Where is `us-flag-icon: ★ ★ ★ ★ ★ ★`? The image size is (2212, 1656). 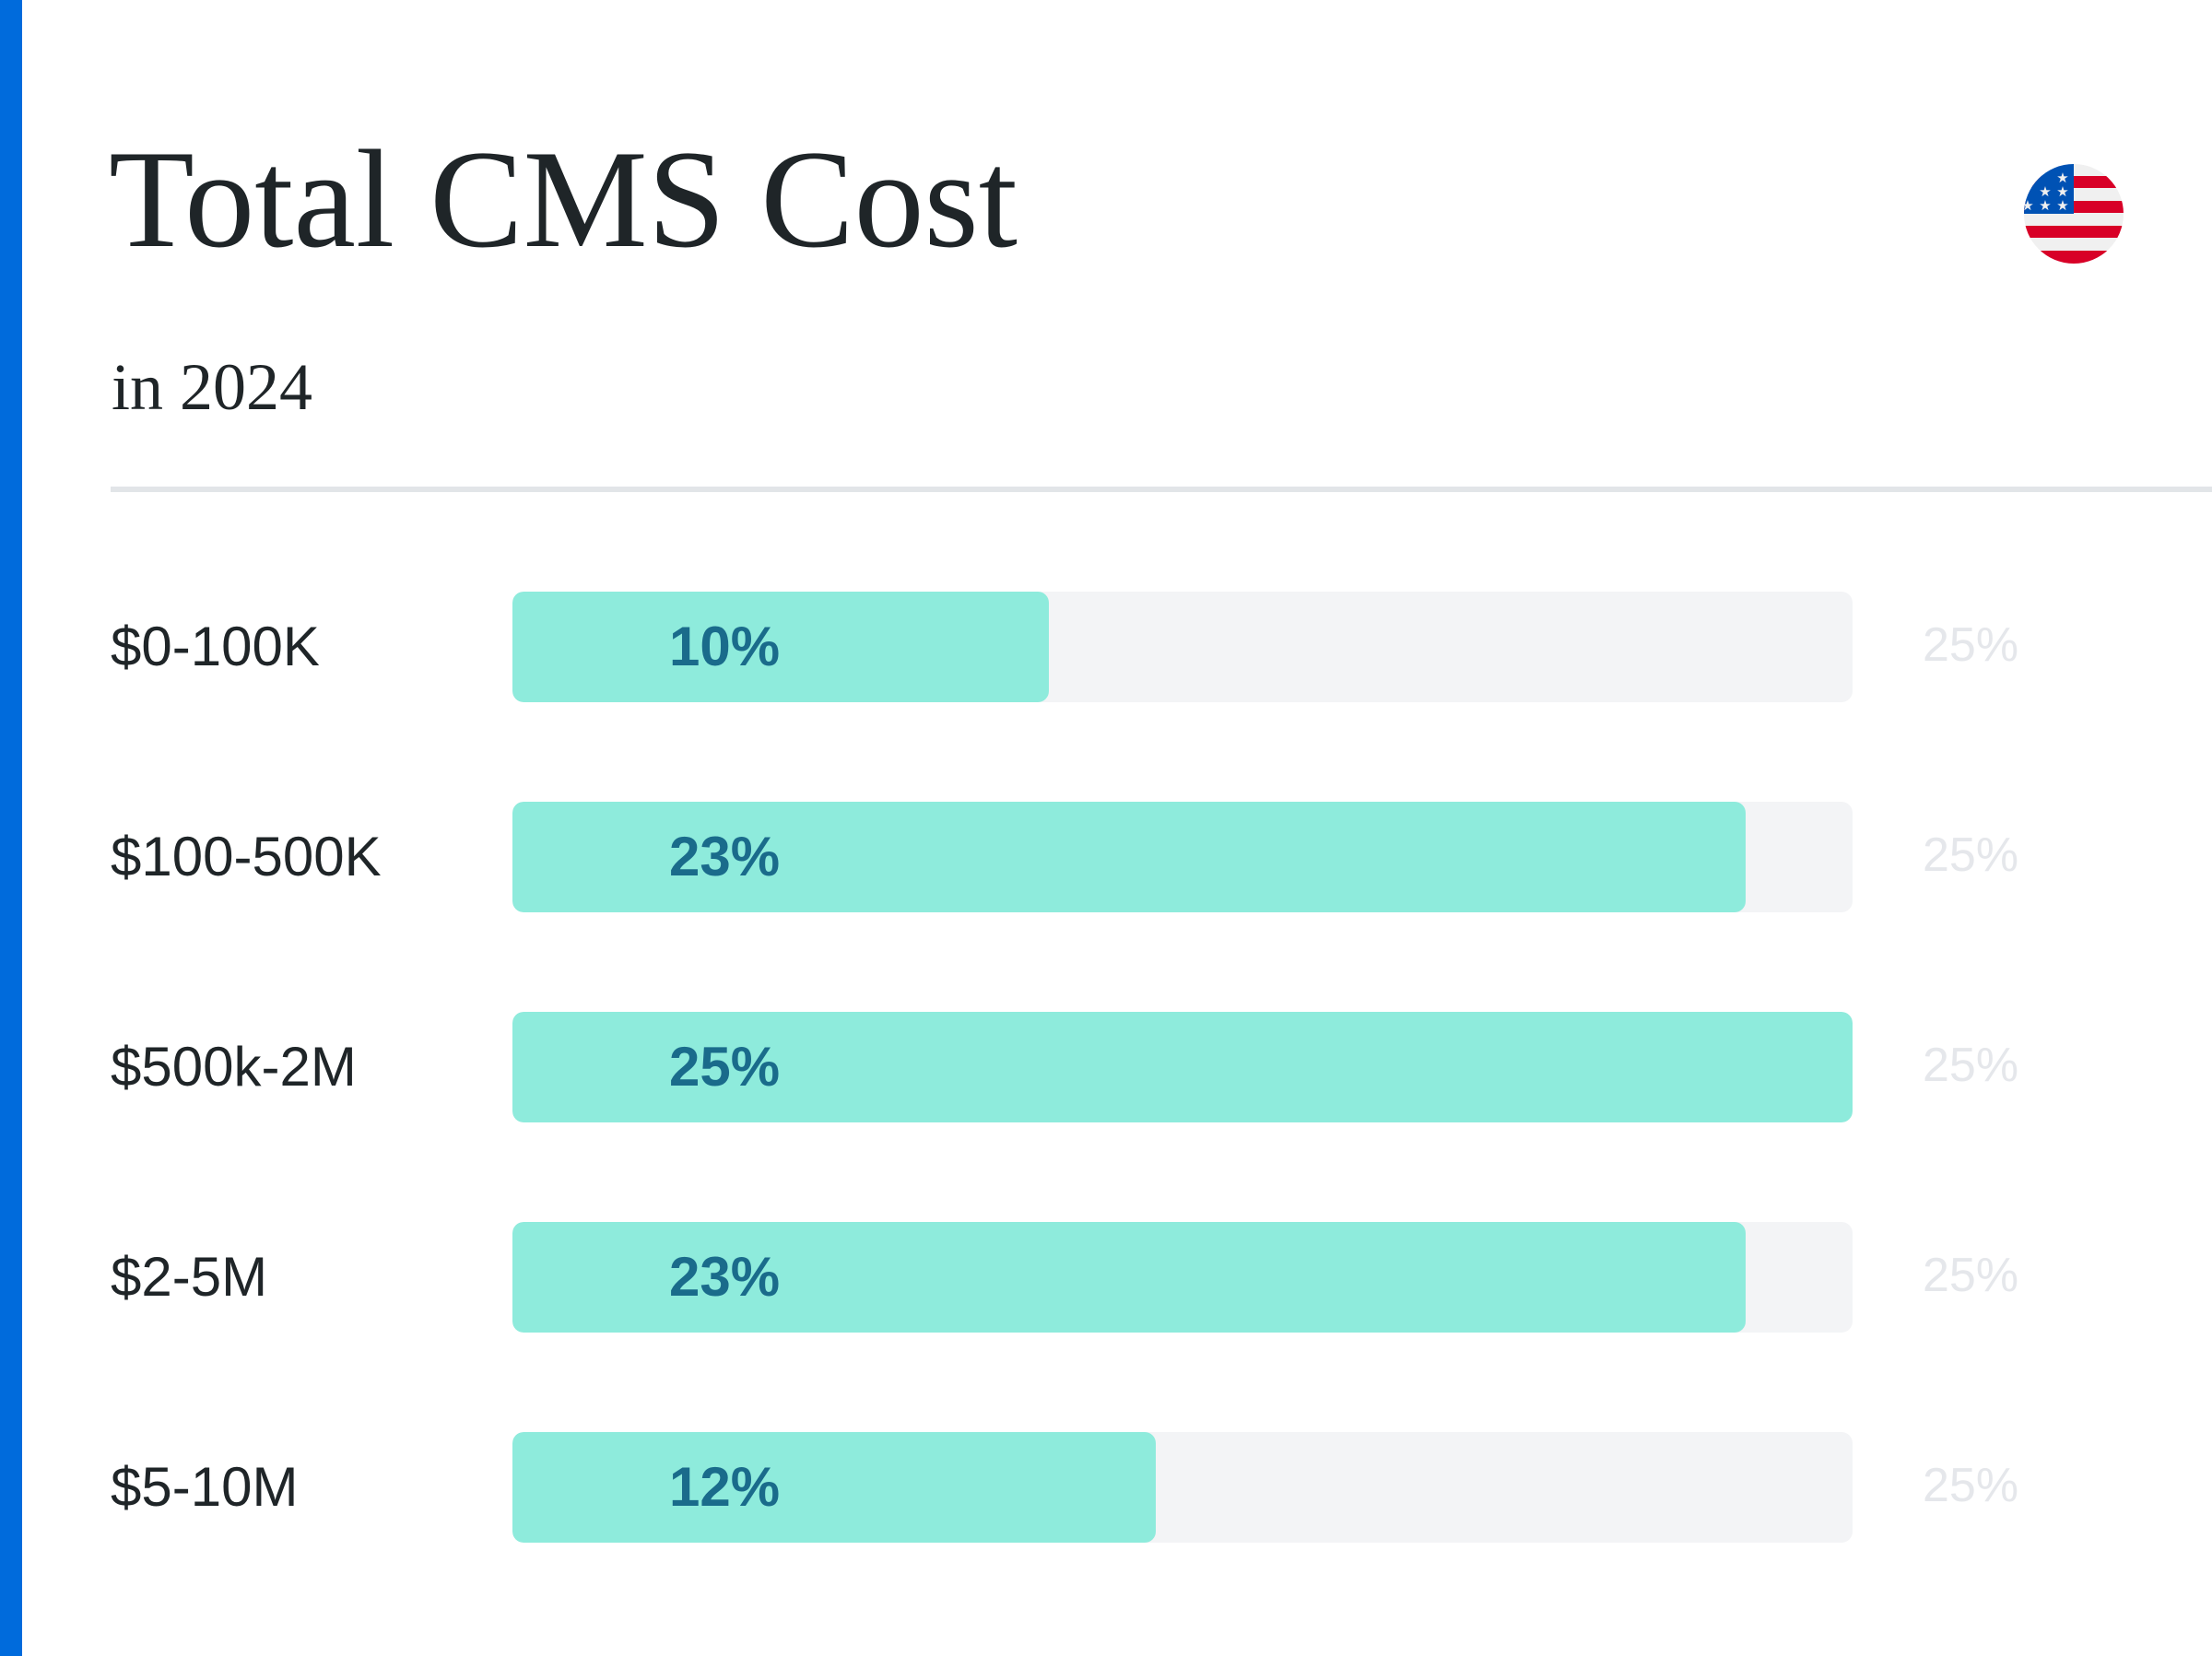
us-flag-icon: ★ ★ ★ ★ ★ ★ is located at coordinates (2074, 214).